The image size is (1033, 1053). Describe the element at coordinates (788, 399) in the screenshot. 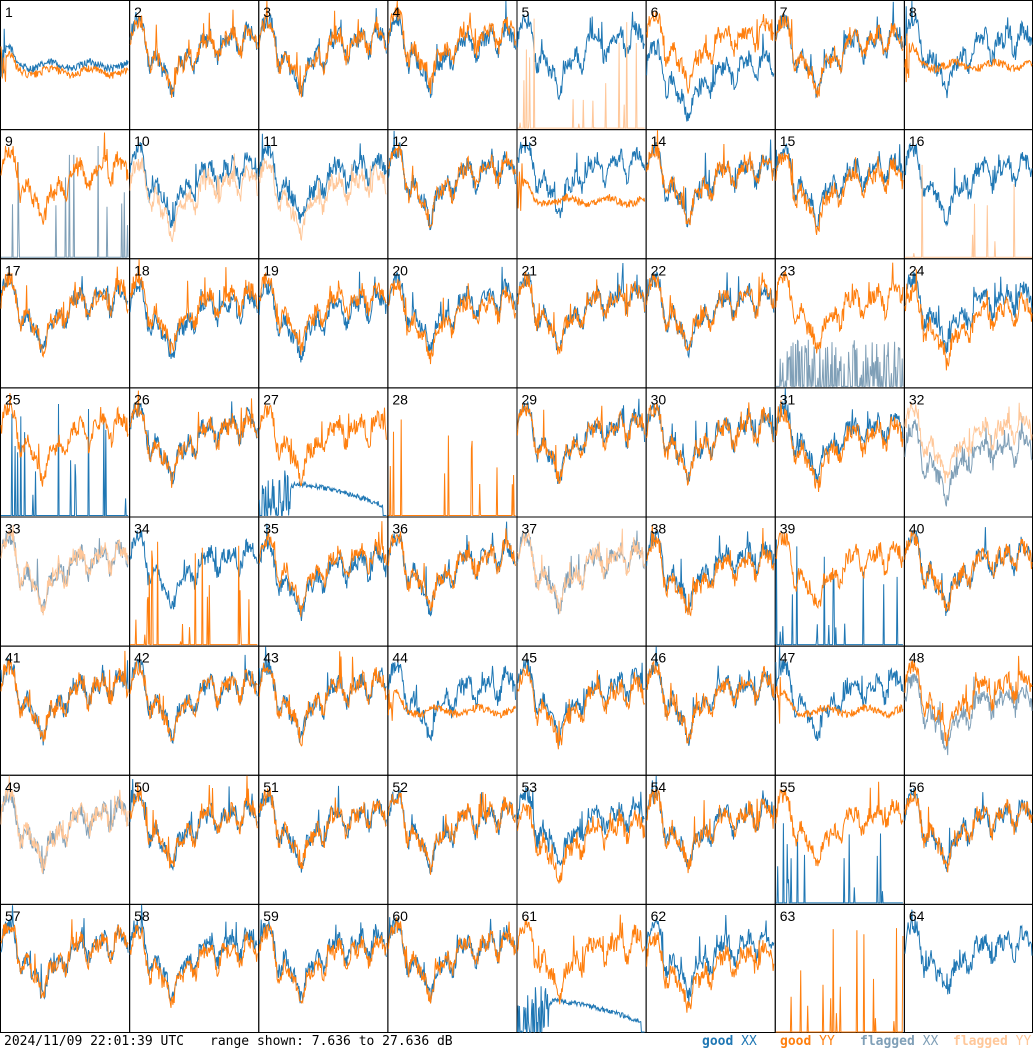

I see `panel-number: 31` at that location.